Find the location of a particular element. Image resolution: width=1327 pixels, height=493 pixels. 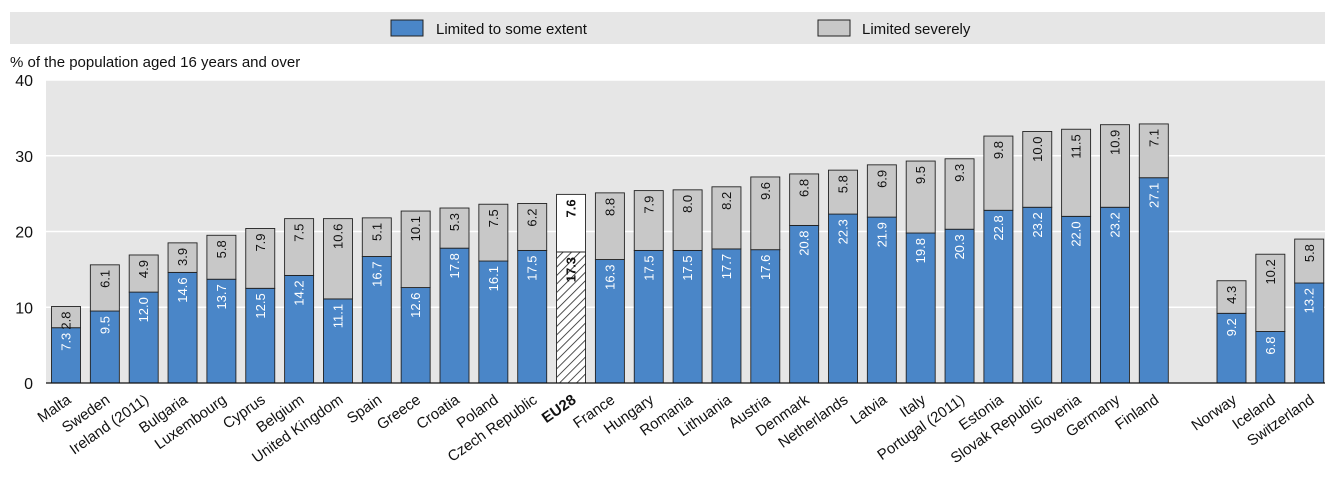

value-label-lower: 7.3 is located at coordinates (66, 342).